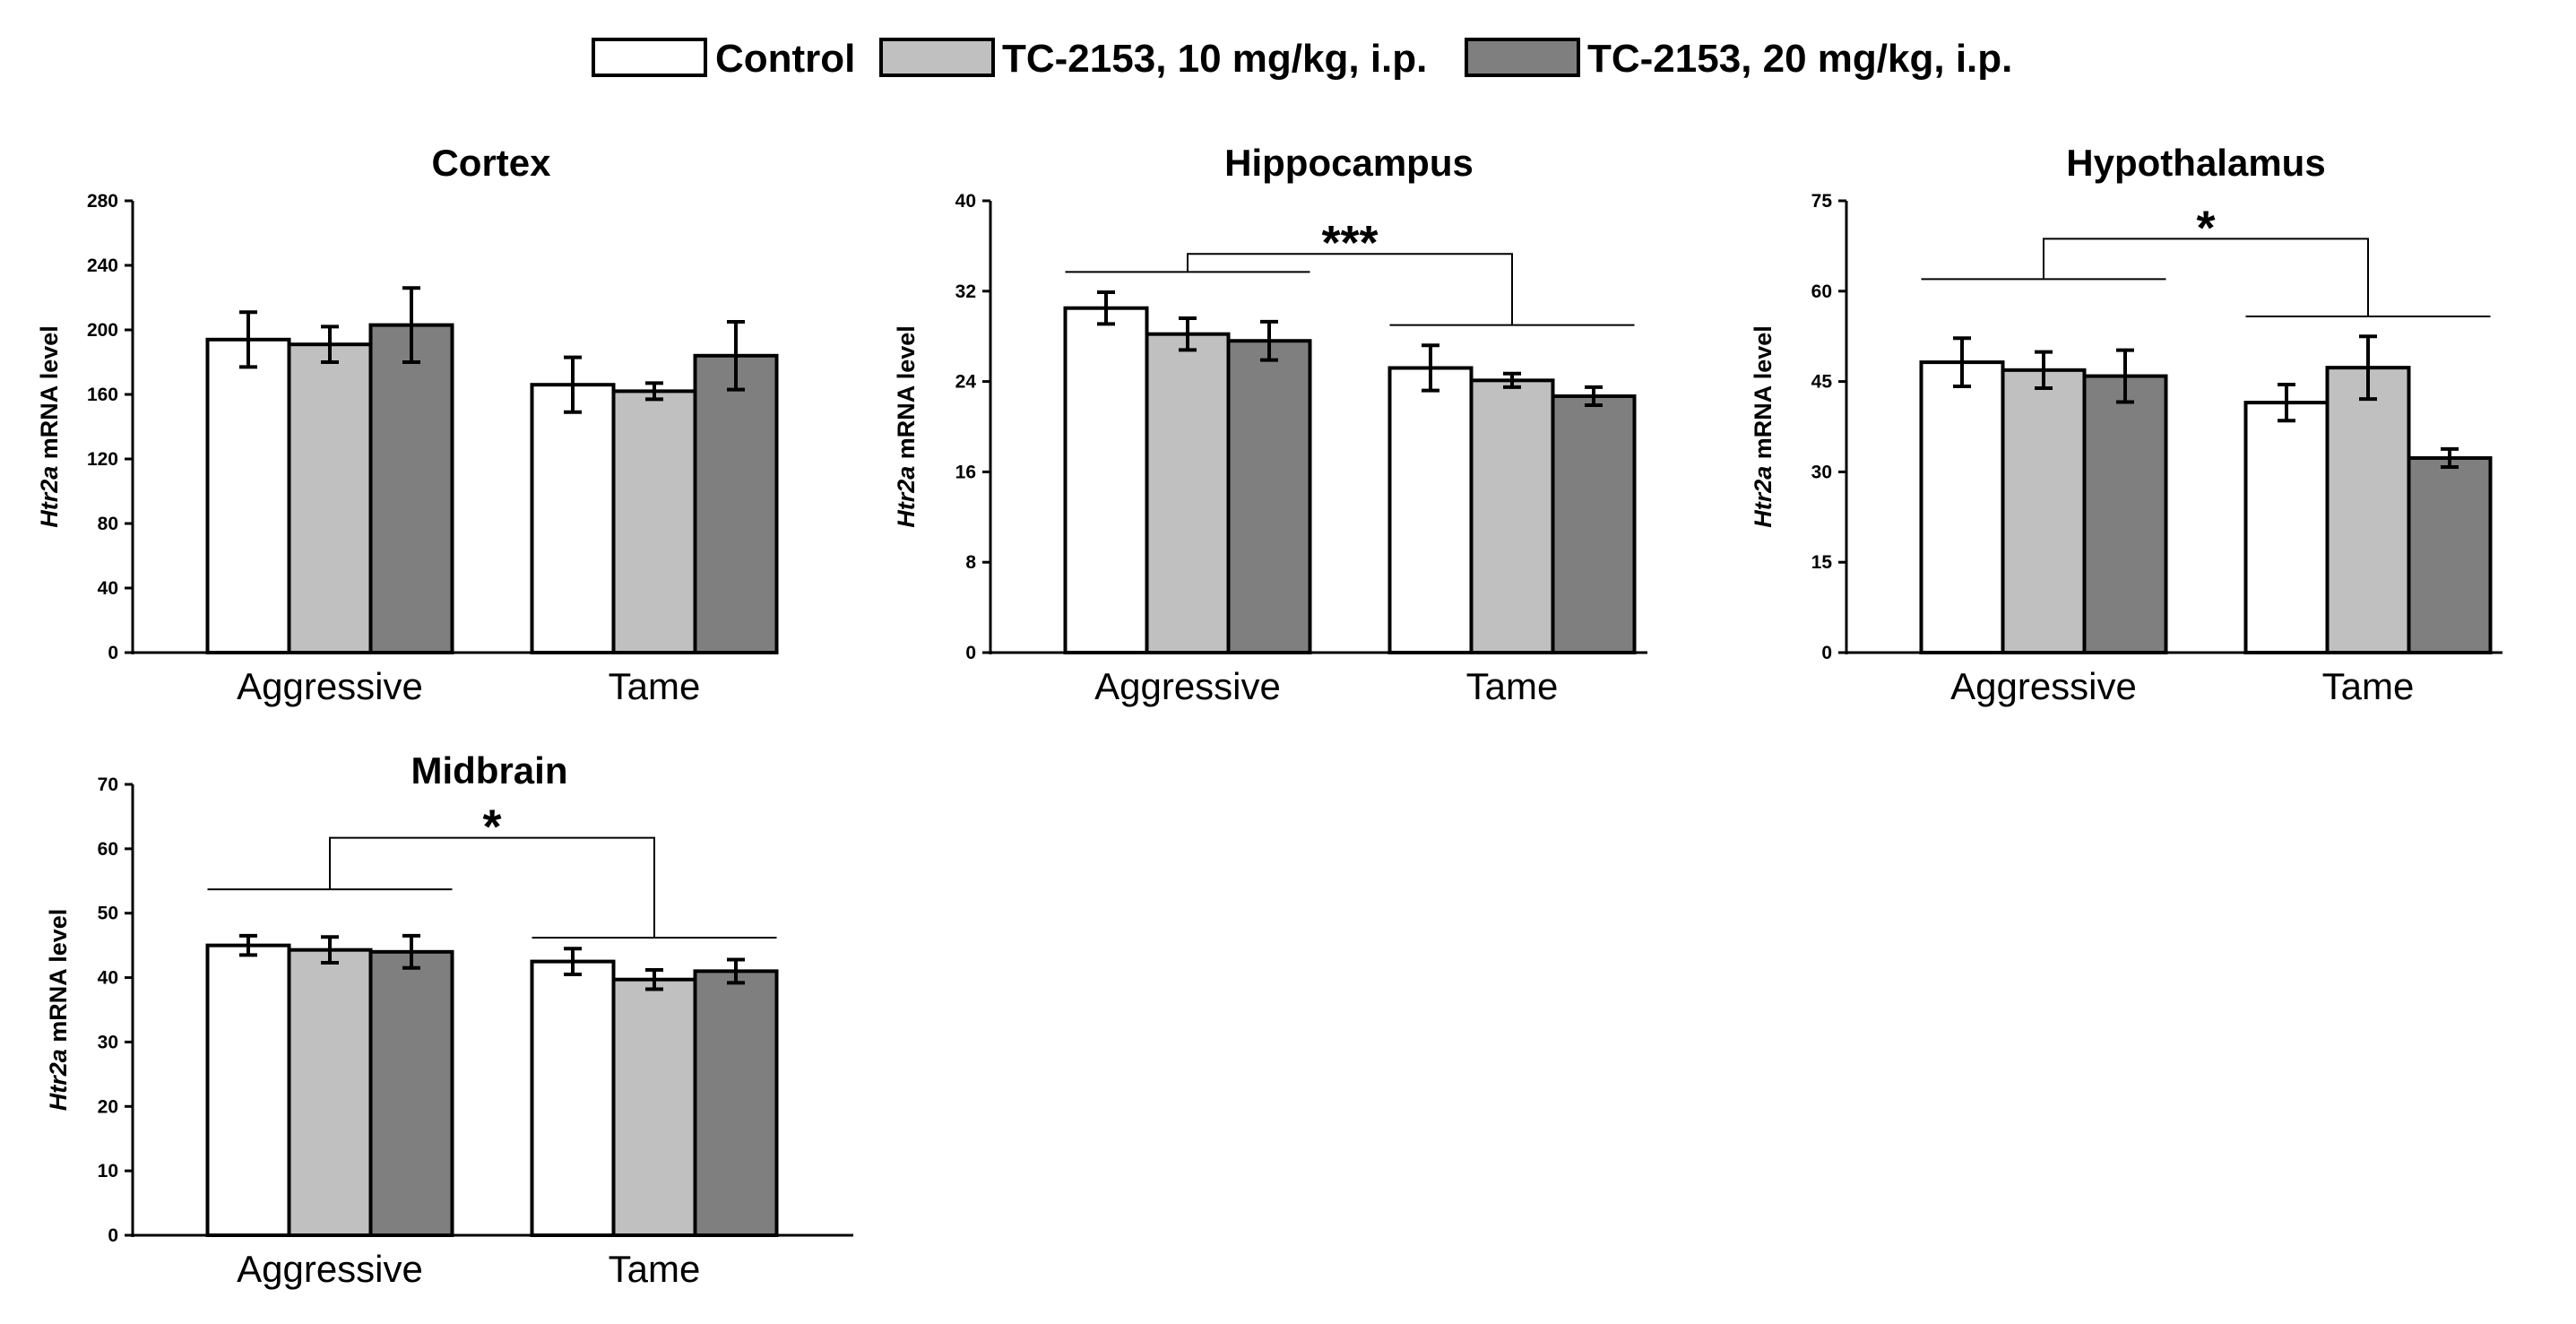  I want to click on y-tick-label: 80, so click(108, 524).